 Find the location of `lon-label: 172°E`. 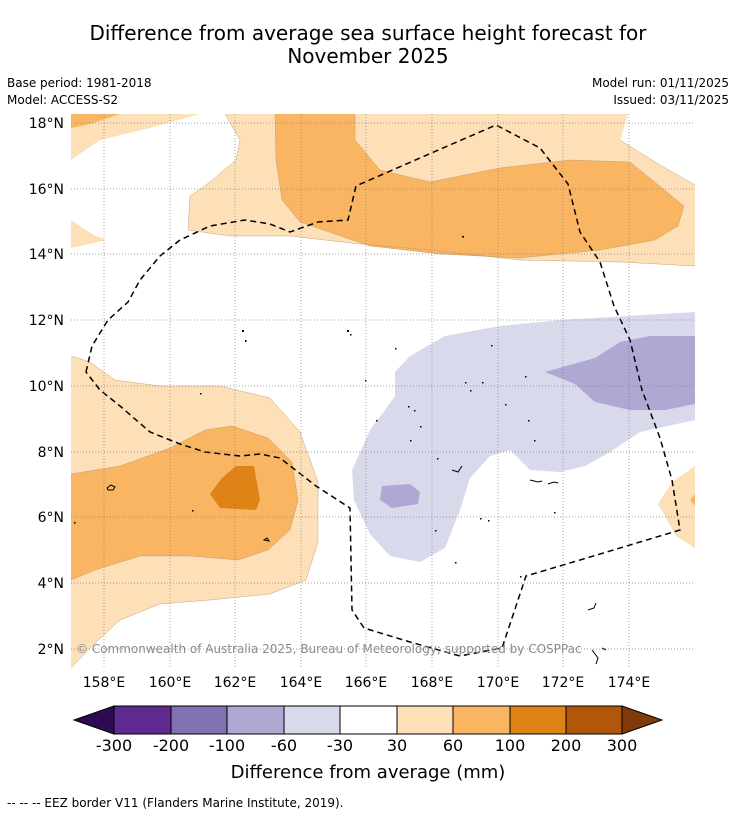

lon-label: 172°E is located at coordinates (563, 683).